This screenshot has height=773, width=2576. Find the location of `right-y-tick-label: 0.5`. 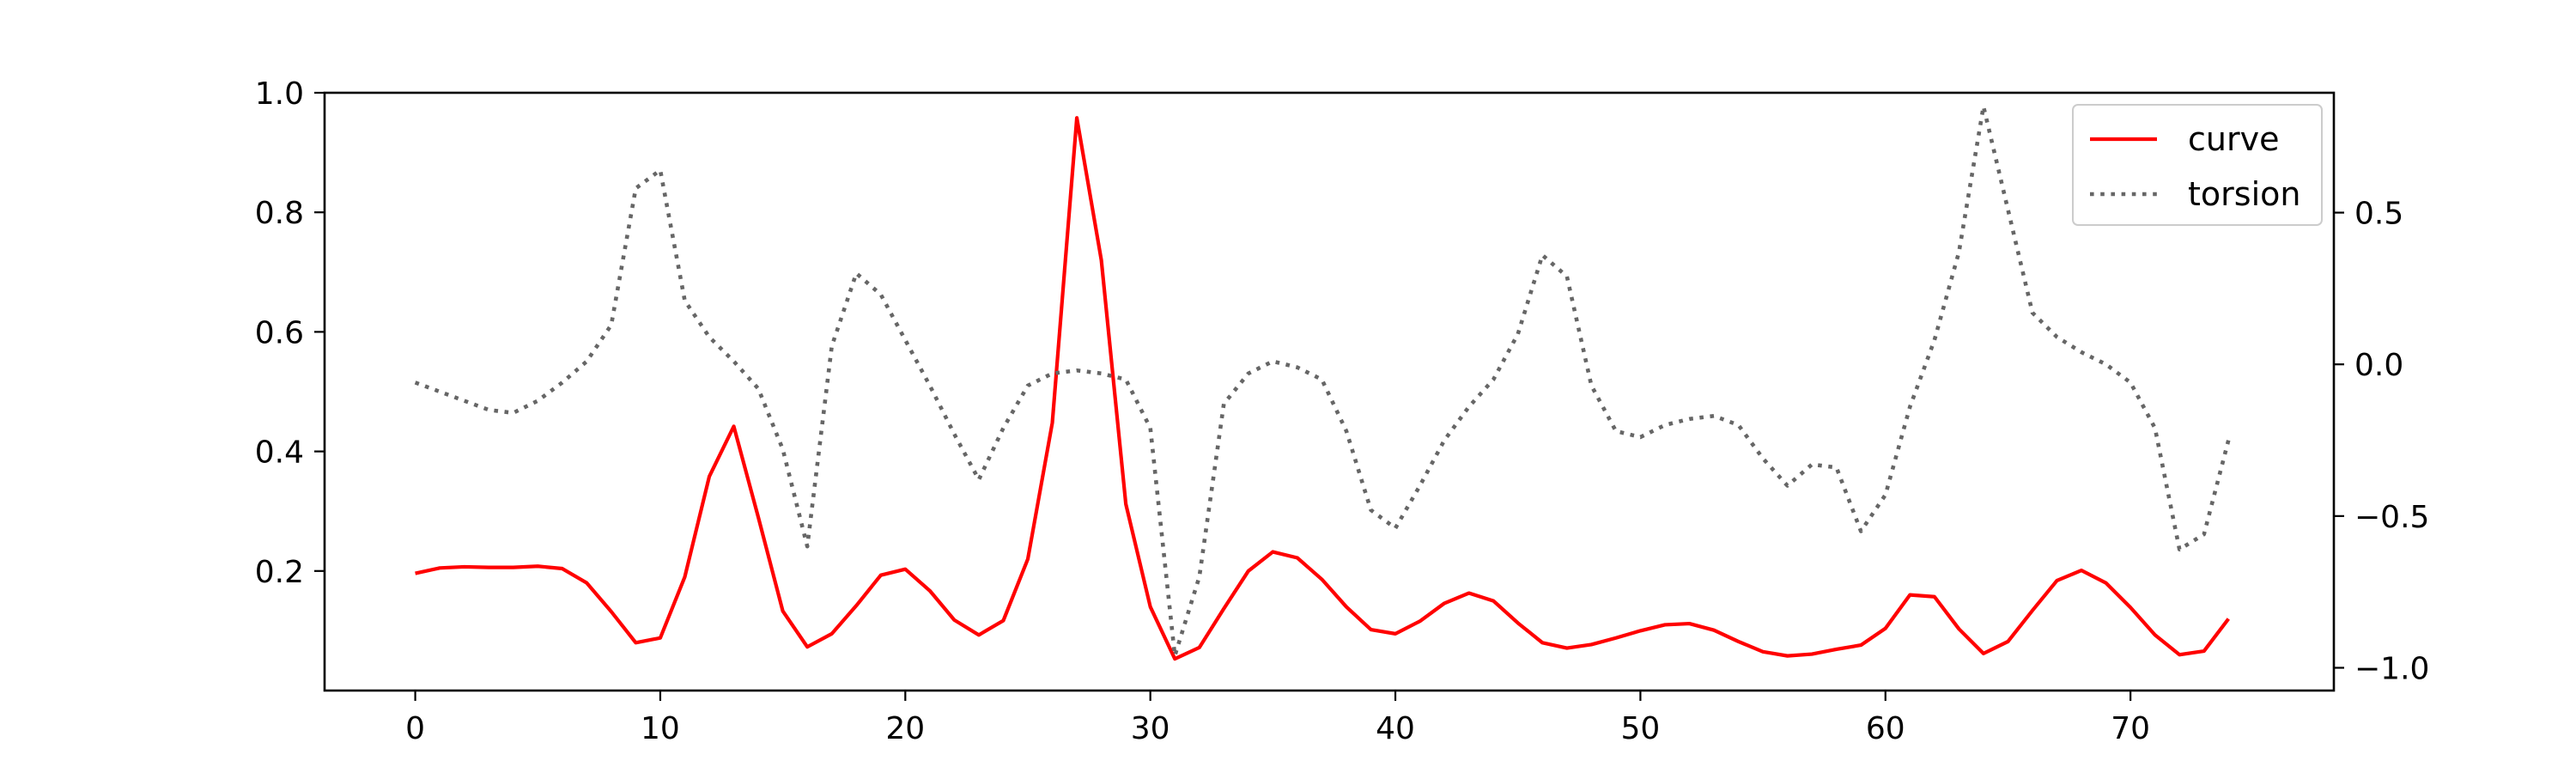

right-y-tick-label: 0.5 is located at coordinates (2378, 214).